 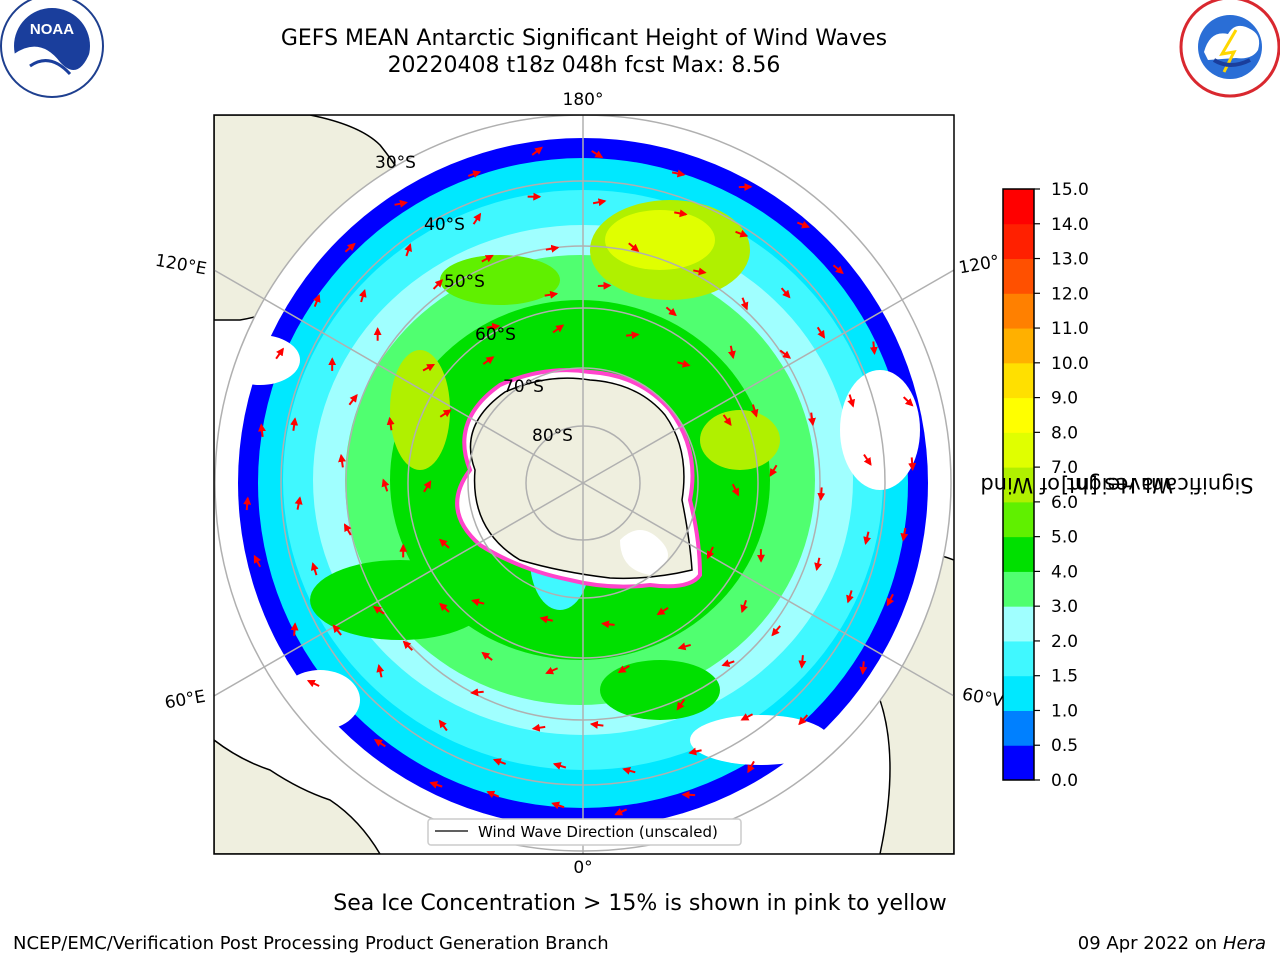 I want to click on colorbar-tick-label: 0.5, so click(x=1064, y=746).